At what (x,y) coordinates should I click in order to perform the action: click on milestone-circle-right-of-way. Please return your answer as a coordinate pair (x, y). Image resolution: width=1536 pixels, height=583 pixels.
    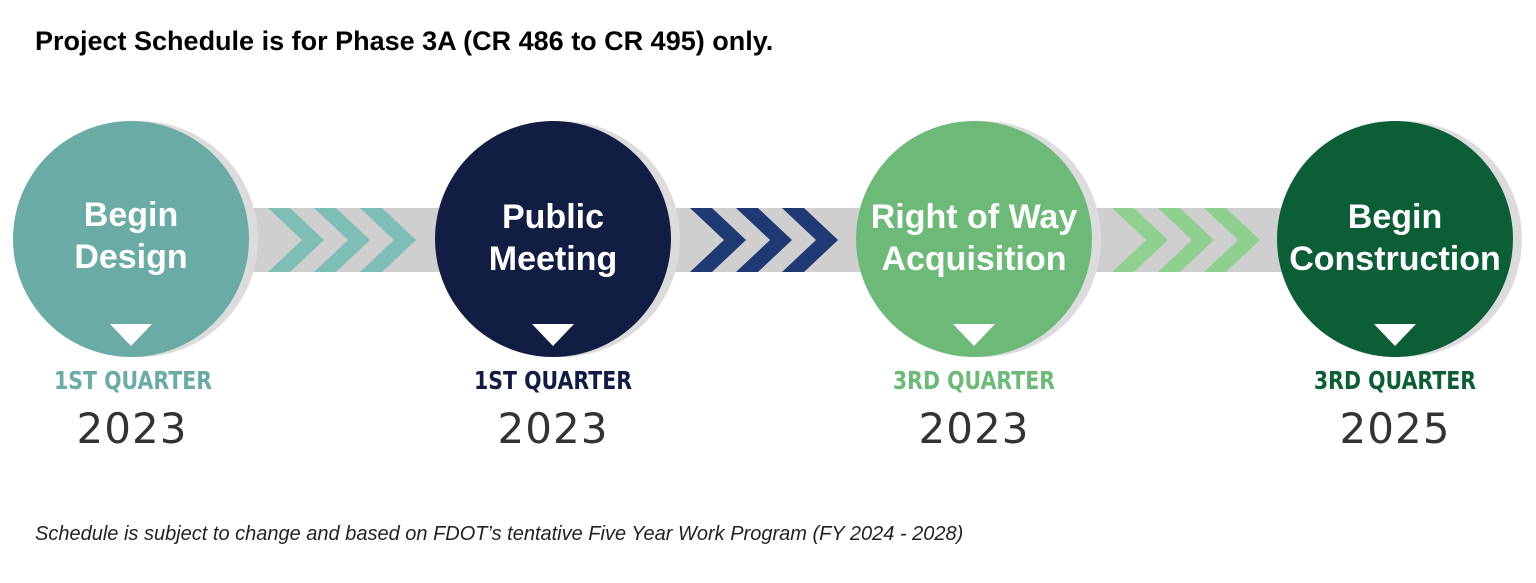
    Looking at the image, I should click on (974, 239).